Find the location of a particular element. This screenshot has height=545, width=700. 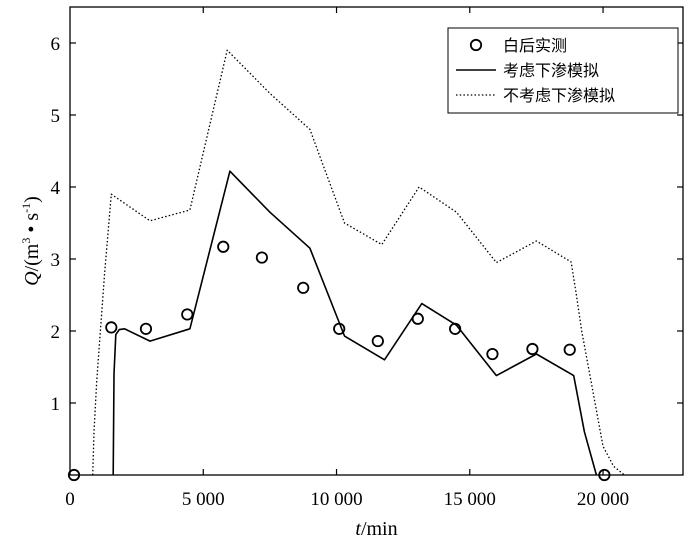

y-tick-label: 3 is located at coordinates (56, 260).